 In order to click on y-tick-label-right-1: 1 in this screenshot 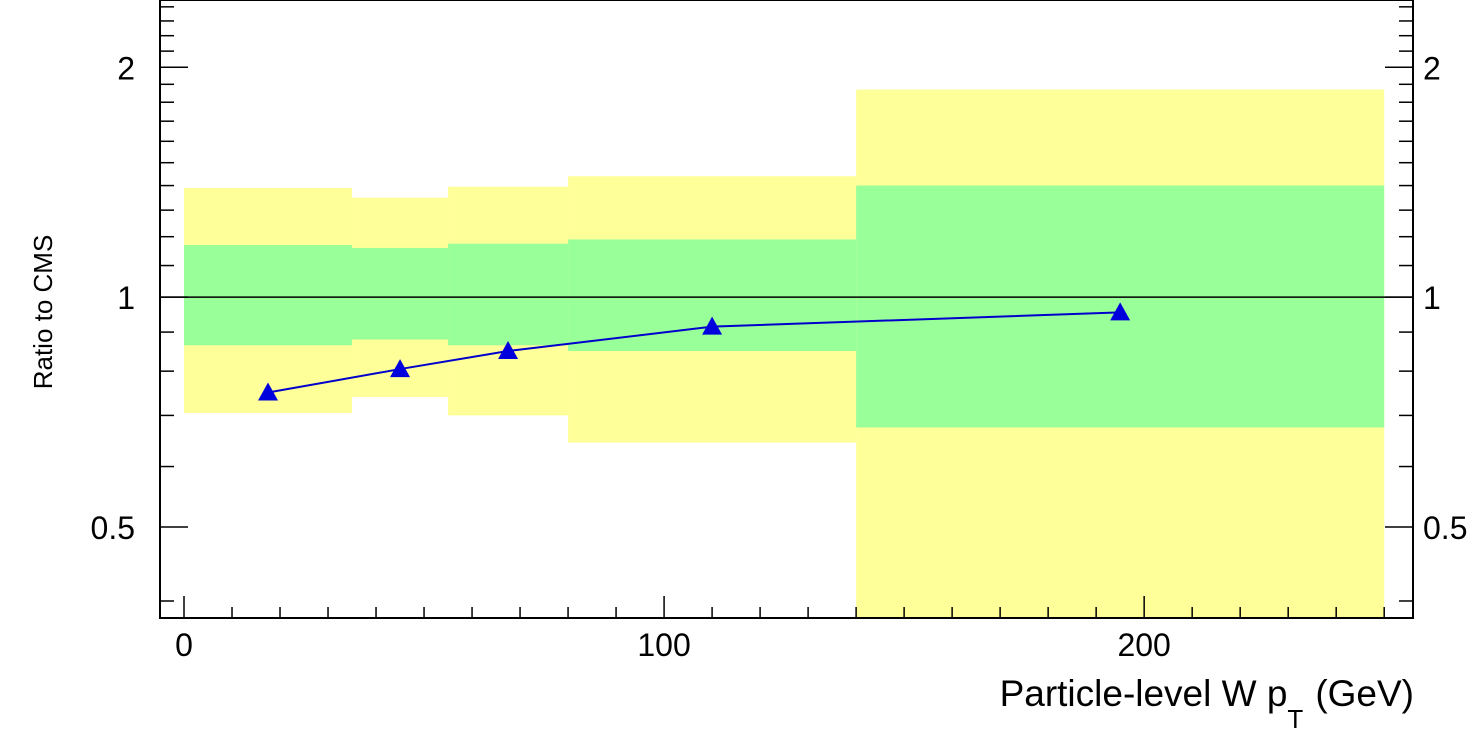, I will do `click(1432, 298)`.